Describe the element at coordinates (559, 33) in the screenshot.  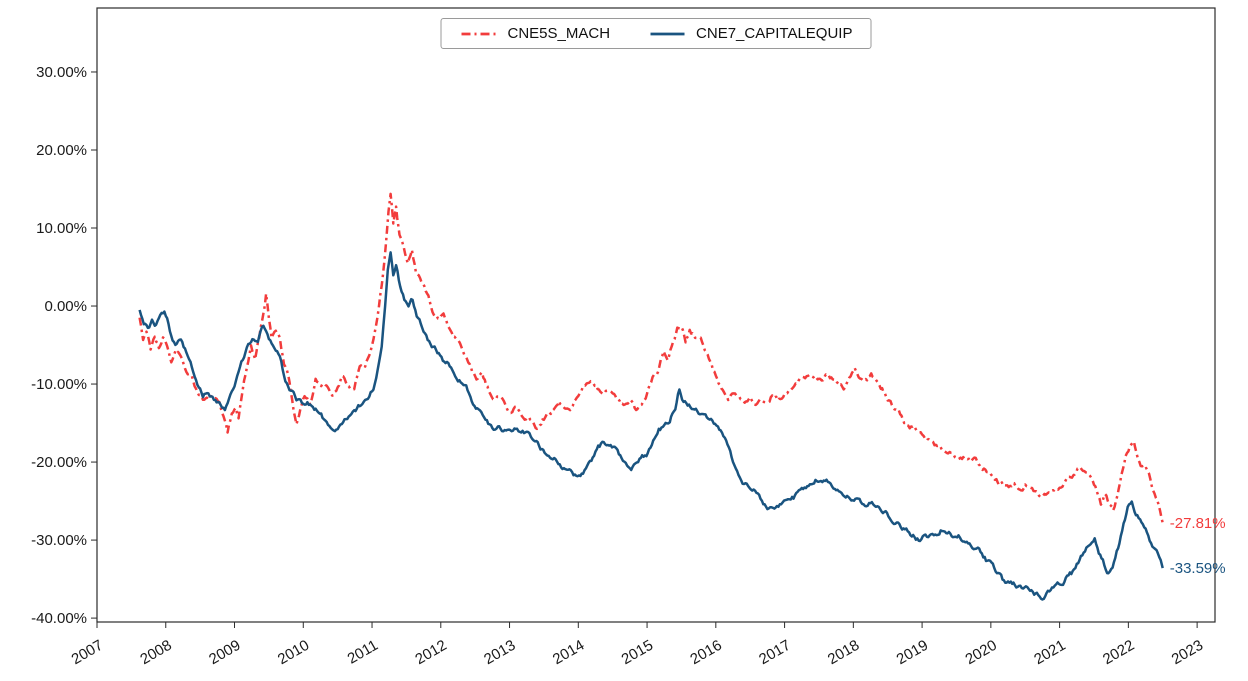
I see `legend-label-cne5s-mach: CNE5S_MACH` at that location.